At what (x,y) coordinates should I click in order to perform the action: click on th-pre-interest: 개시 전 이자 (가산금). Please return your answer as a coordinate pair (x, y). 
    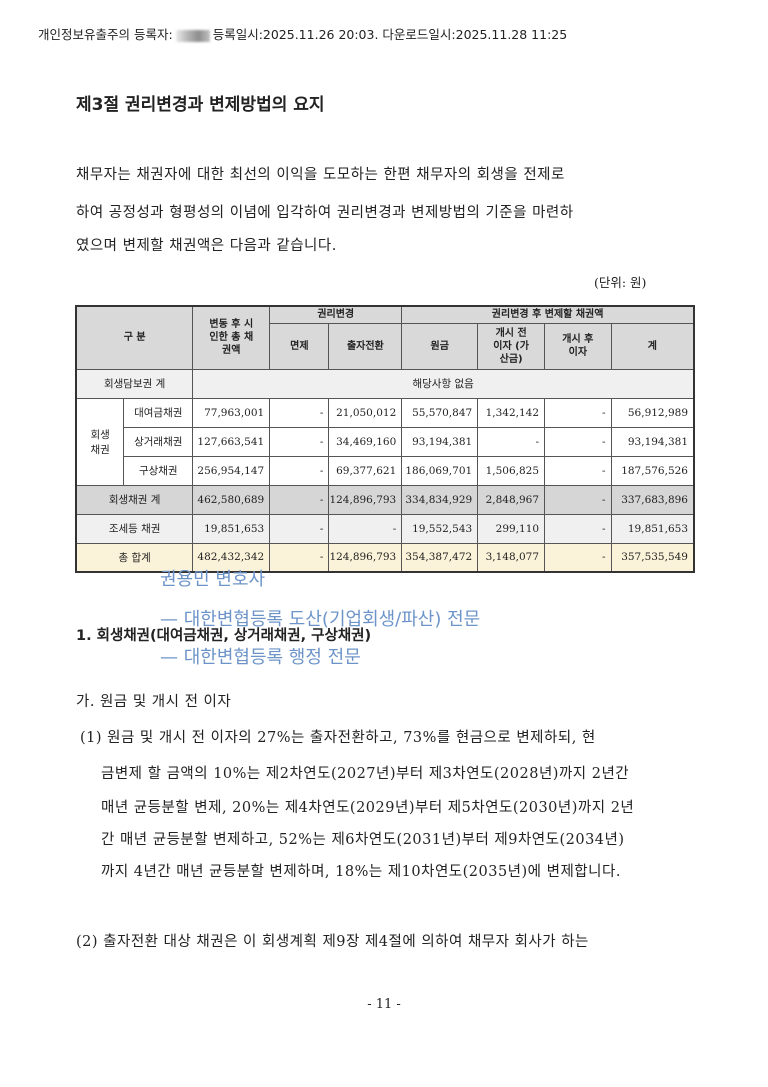
    Looking at the image, I should click on (511, 346).